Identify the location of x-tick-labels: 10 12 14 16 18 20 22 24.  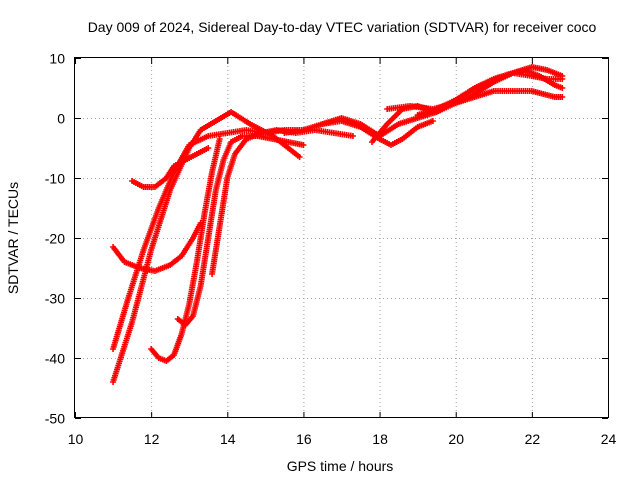
(342, 439).